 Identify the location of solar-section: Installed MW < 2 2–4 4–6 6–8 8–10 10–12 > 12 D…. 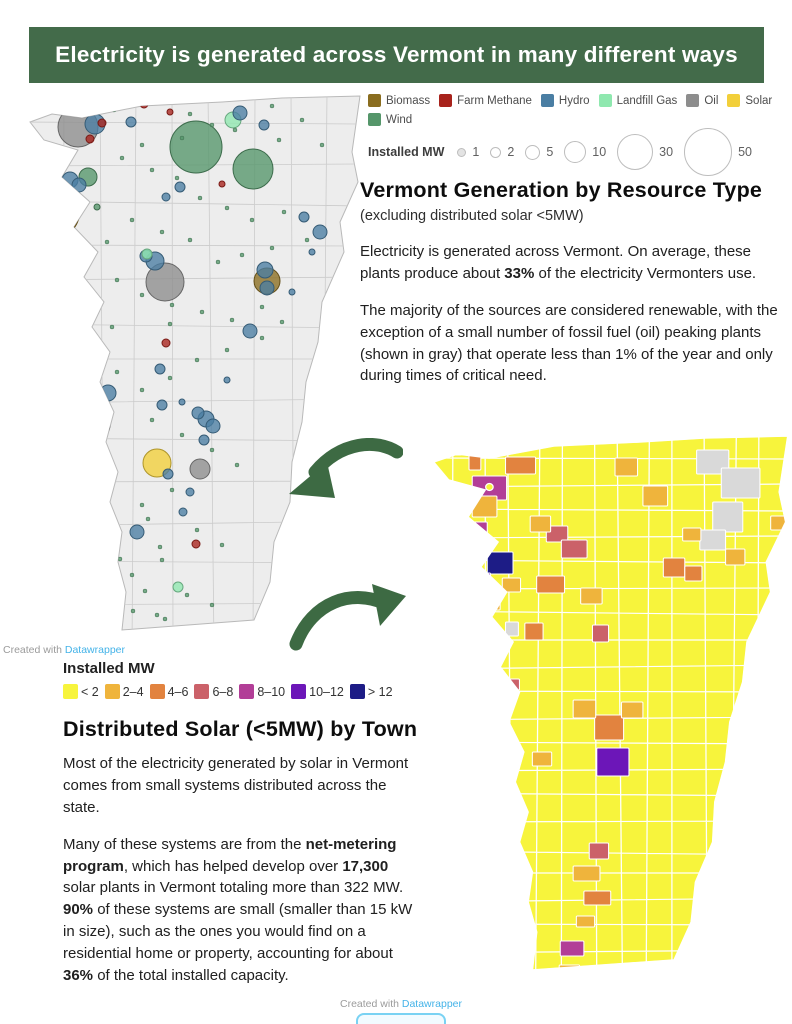
(241, 823).